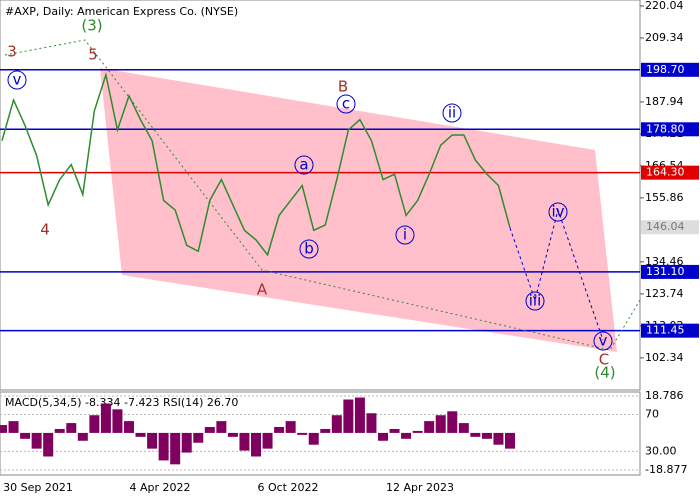  What do you see at coordinates (664, 6) in the screenshot?
I see `y-tick-label: 220.04` at bounding box center [664, 6].